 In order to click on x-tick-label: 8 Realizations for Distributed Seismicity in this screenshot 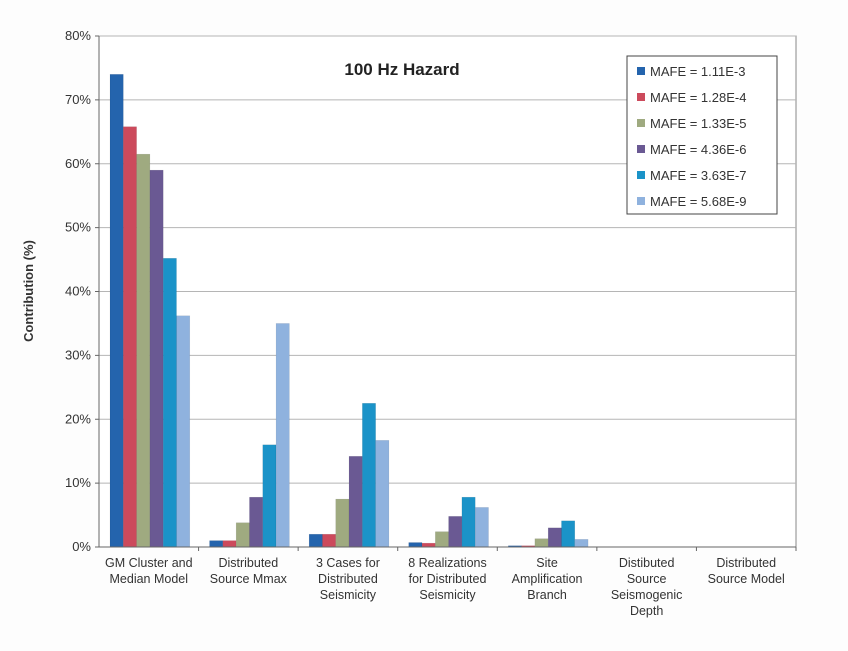, I will do `click(447, 579)`.